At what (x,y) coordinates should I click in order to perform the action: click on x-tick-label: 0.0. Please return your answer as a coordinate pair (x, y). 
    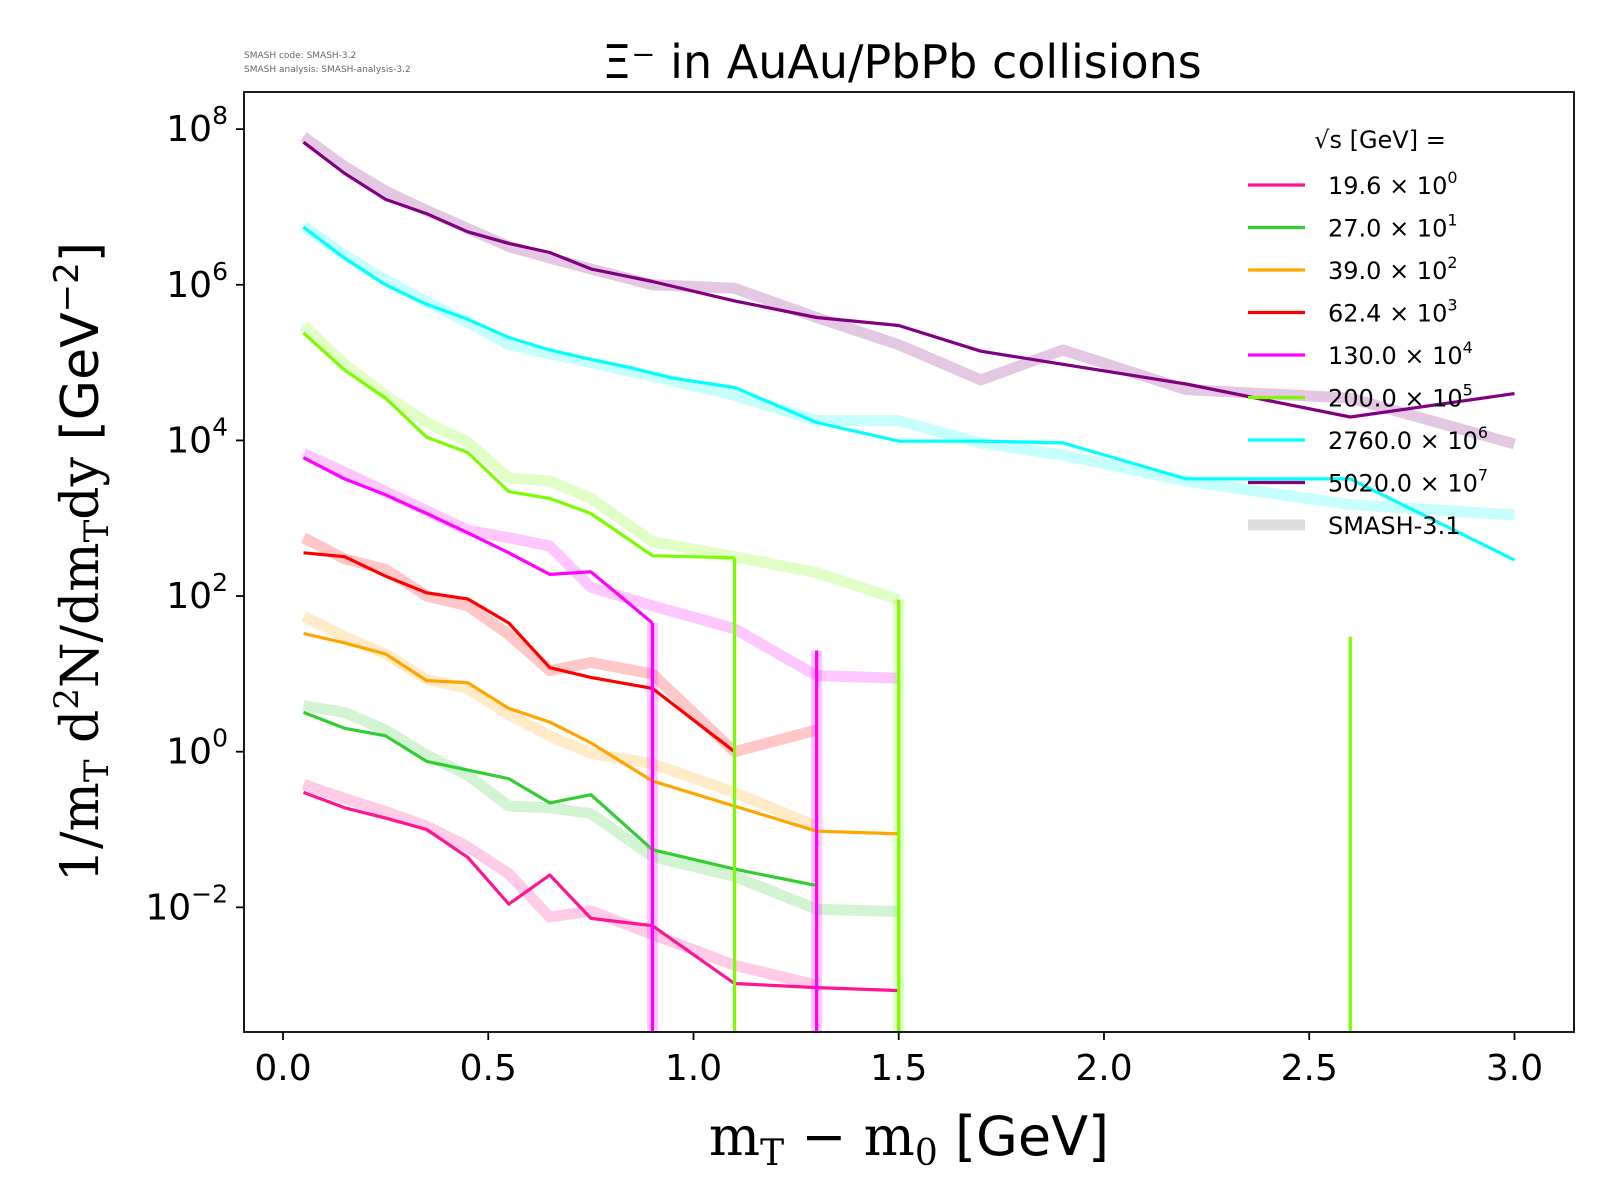
    Looking at the image, I should click on (282, 1068).